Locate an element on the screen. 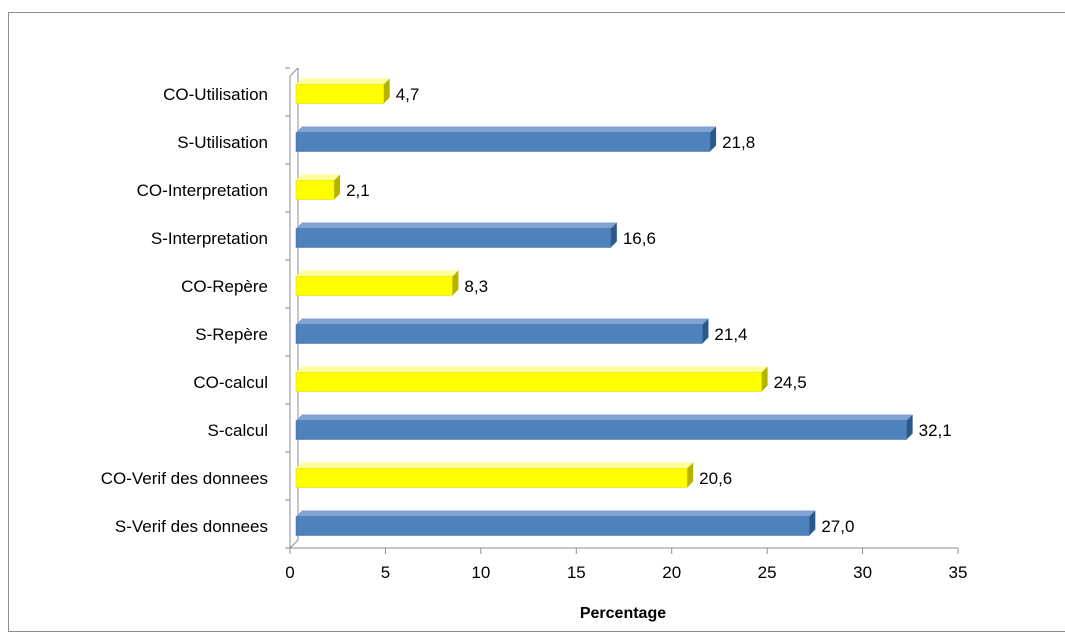  data-label: 27,0 is located at coordinates (837, 526).